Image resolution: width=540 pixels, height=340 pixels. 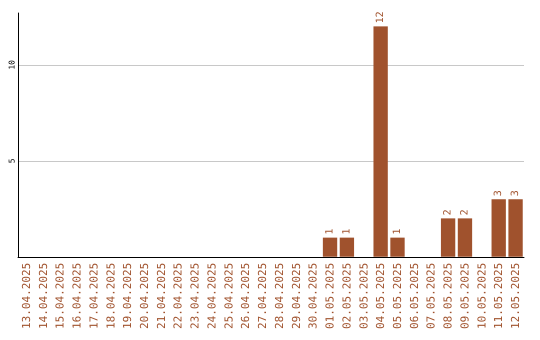 What do you see at coordinates (26, 296) in the screenshot?
I see `x-tick-label: 13.04.2025` at bounding box center [26, 296].